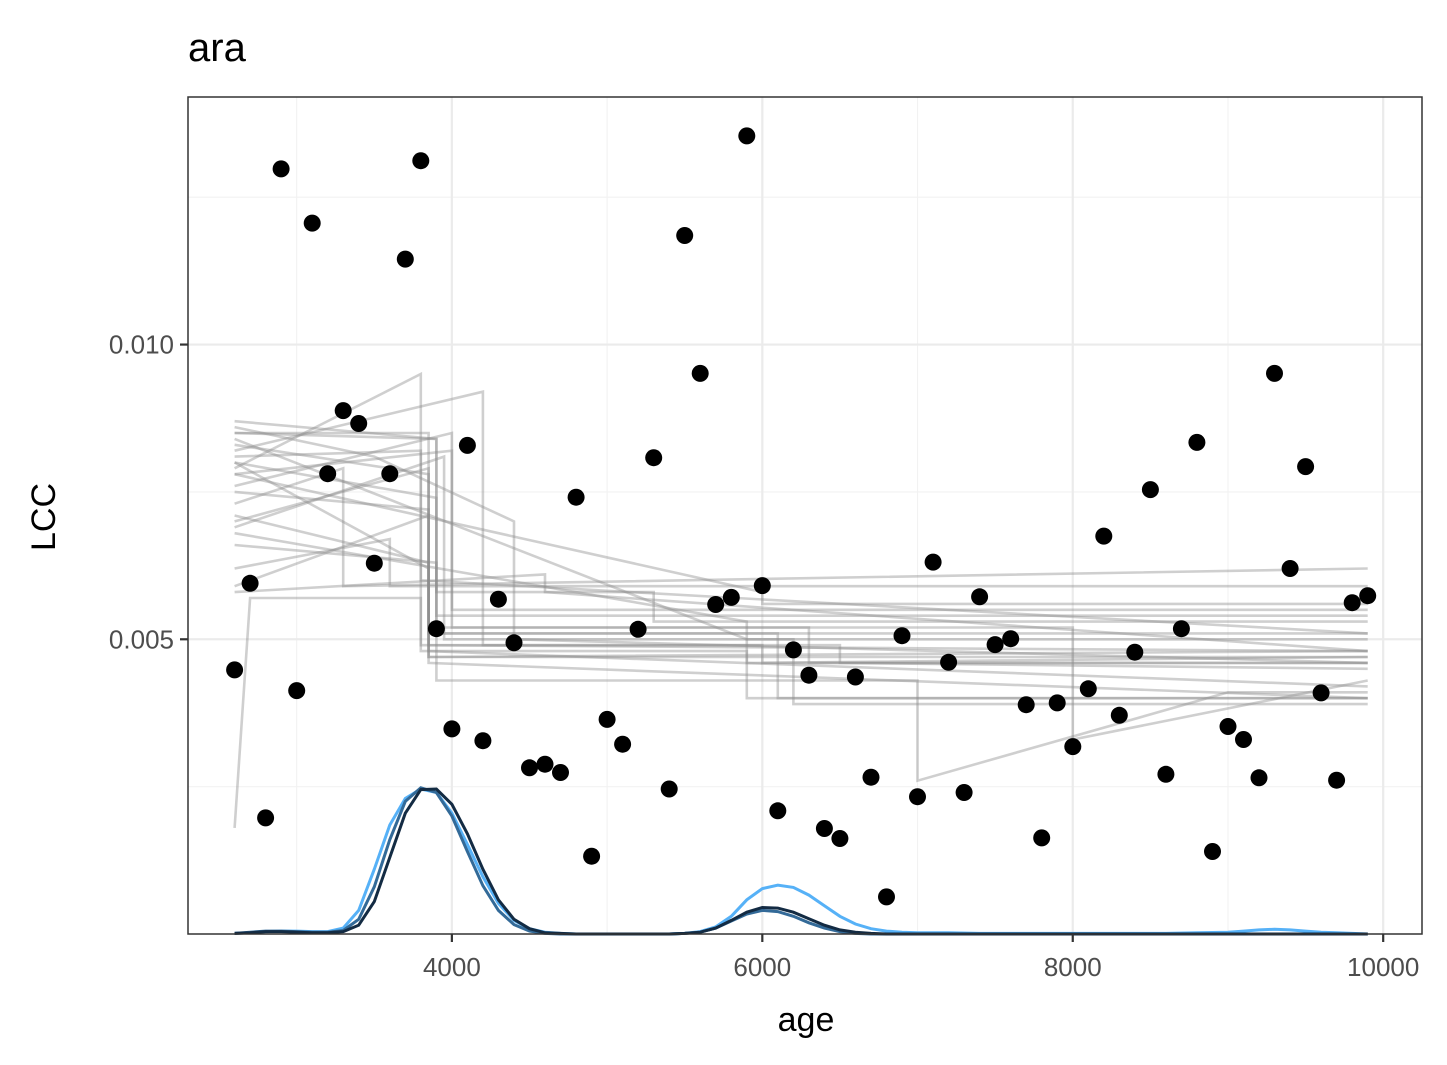 The width and height of the screenshot is (1447, 1065). I want to click on y-tick-label: 0.005, so click(141, 639).